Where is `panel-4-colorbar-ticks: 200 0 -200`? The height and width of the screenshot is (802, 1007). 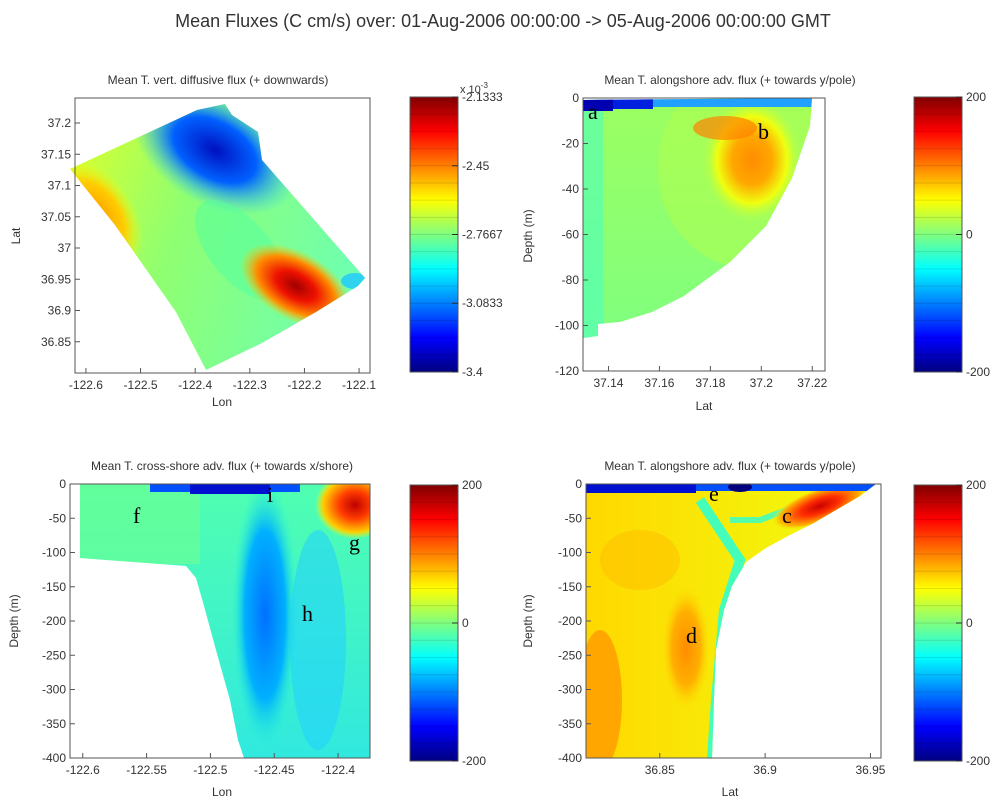 panel-4-colorbar-ticks: 200 0 -200 is located at coordinates (952, 623).